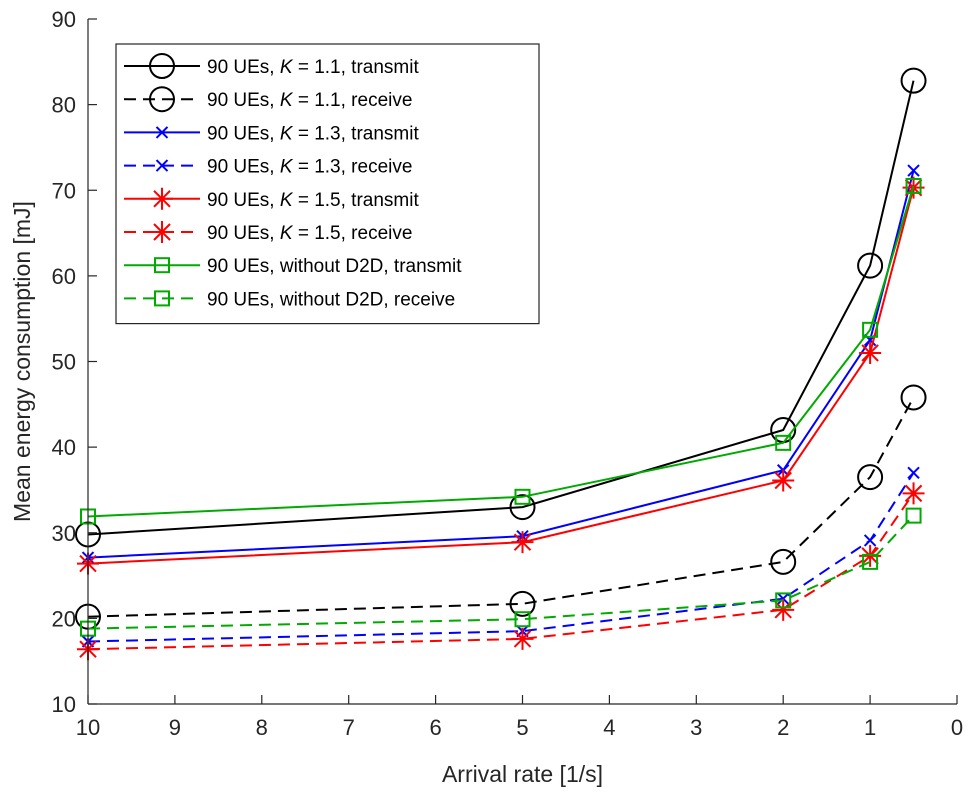  I want to click on legend-label: 90 UEs, K = 1.3, transmit, so click(313, 133).